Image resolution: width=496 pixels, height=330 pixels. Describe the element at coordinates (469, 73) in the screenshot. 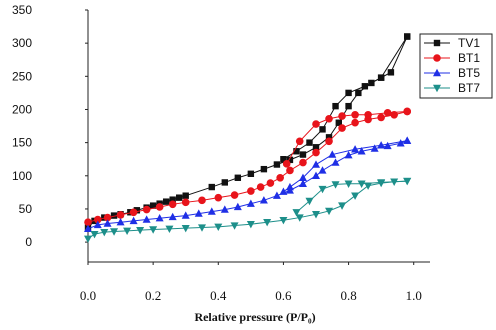

I see `legend-label: BT5` at that location.